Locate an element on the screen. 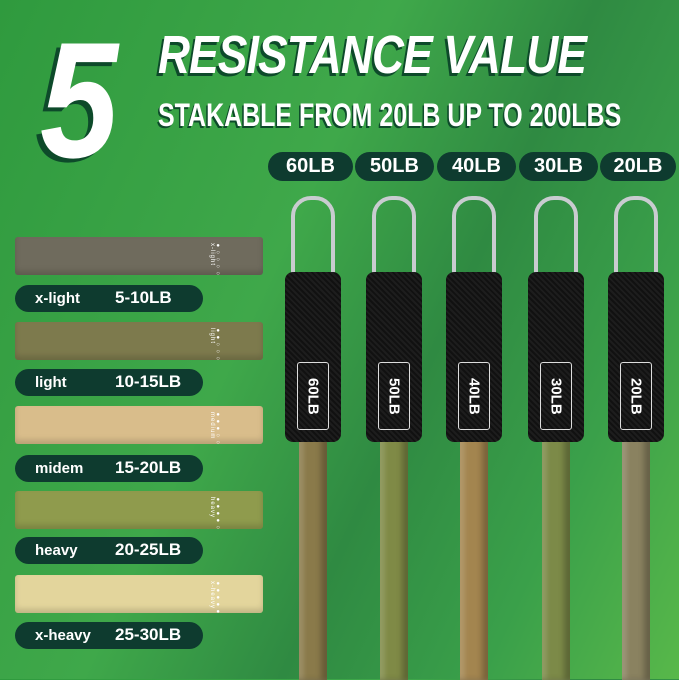 The width and height of the screenshot is (679, 680). headline-subtitle: STAKABLE FROM 20LB UP TO 200LBS is located at coordinates (390, 115).